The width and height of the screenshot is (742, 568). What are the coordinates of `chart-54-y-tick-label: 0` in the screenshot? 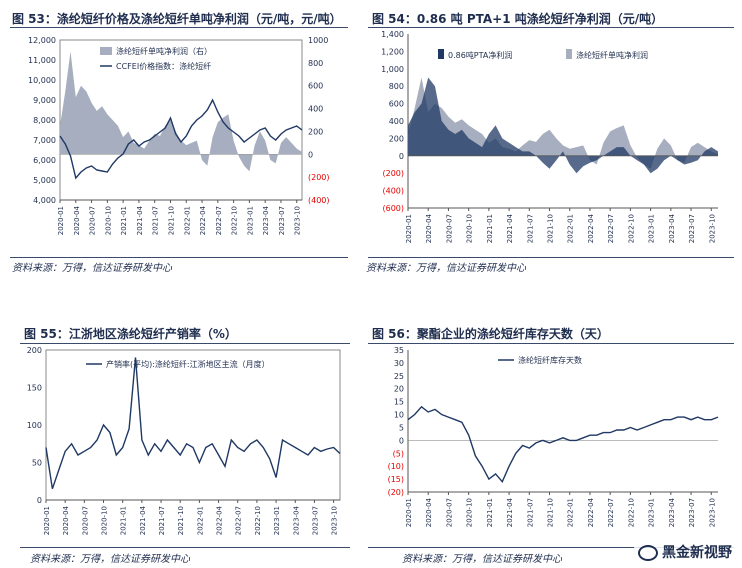 It's located at (401, 156).